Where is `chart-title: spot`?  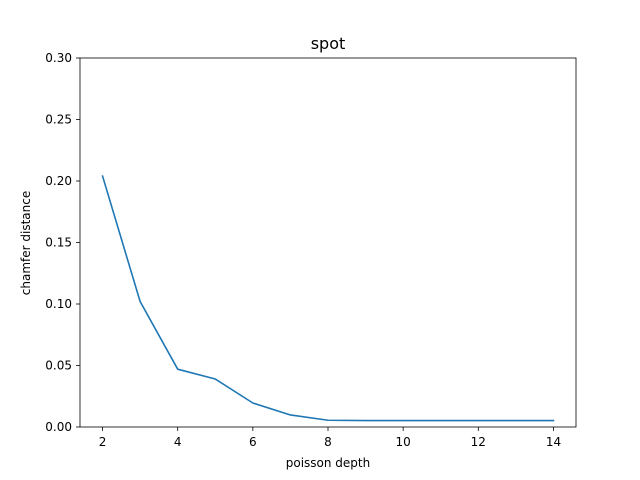 chart-title: spot is located at coordinates (328, 43).